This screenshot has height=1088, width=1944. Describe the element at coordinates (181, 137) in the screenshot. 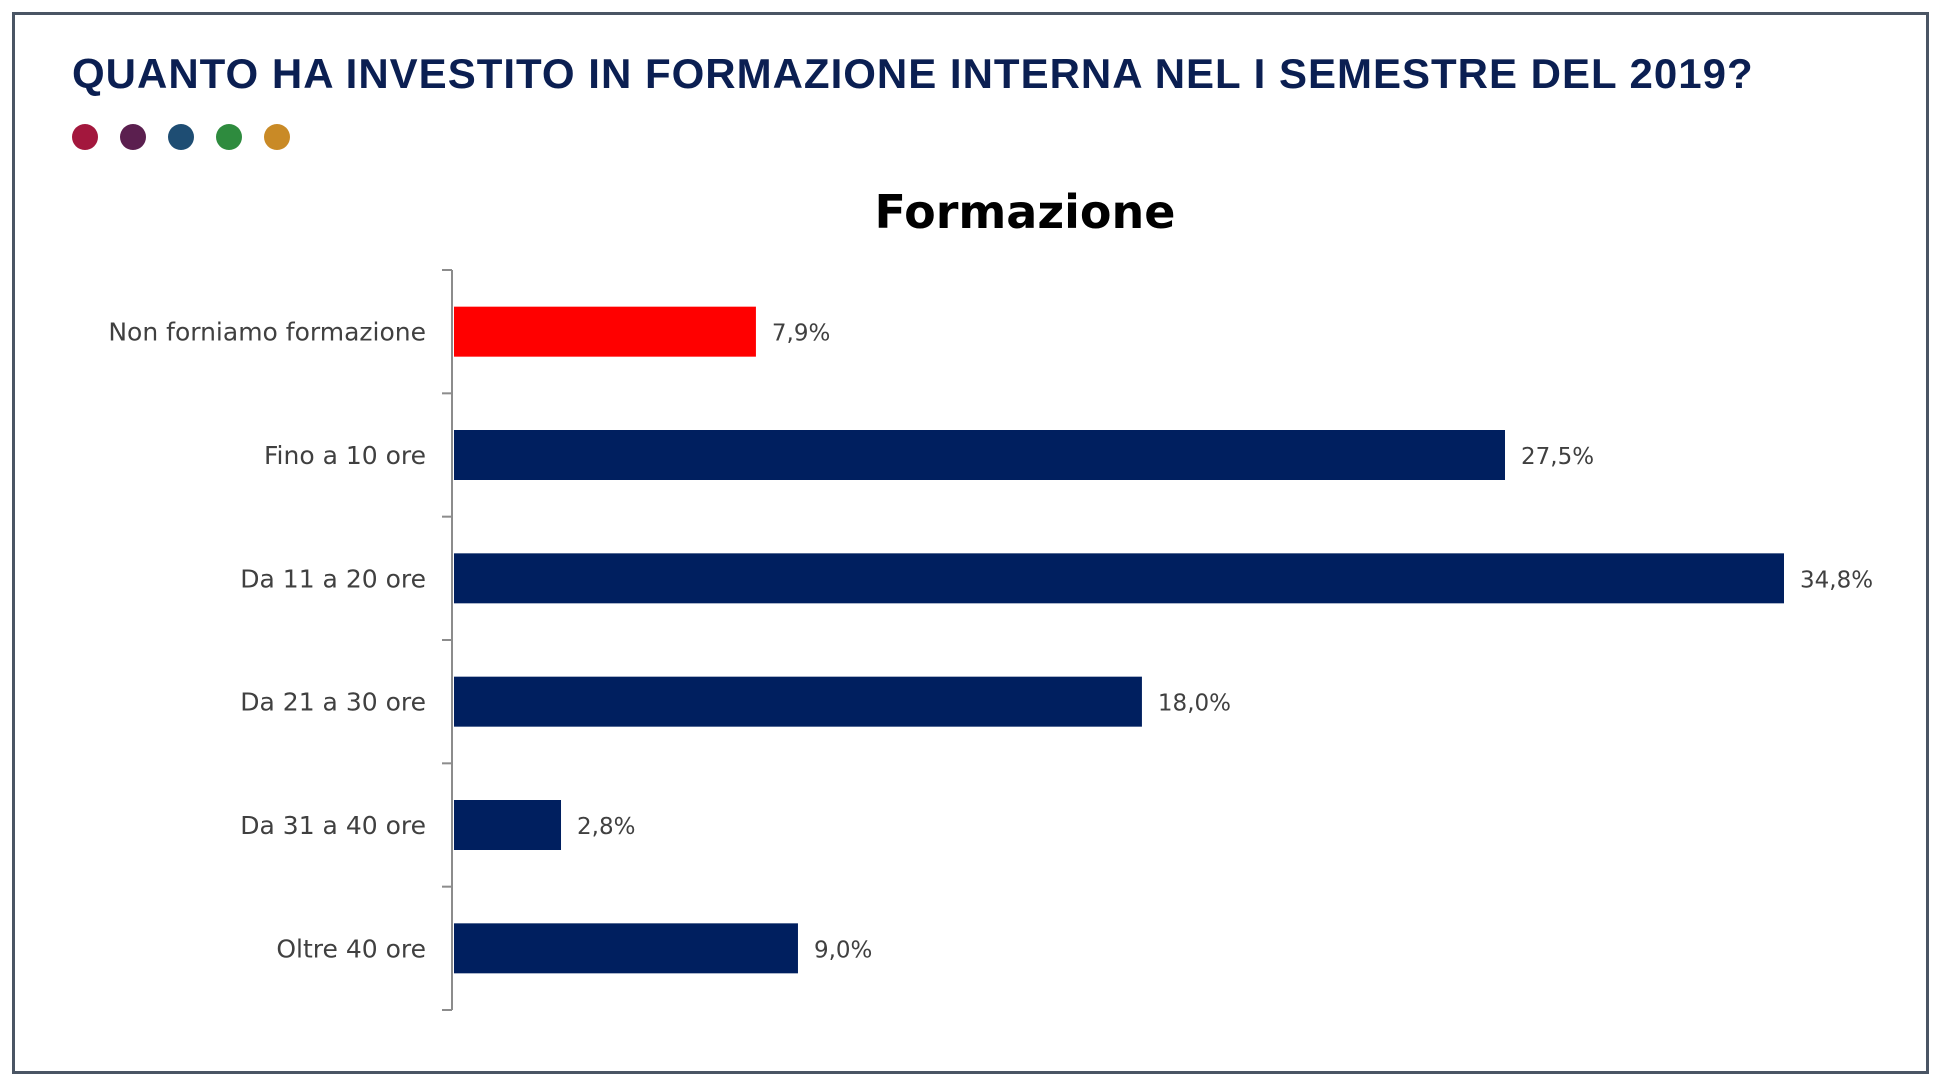

I see `teal-blue-dot-icon` at that location.